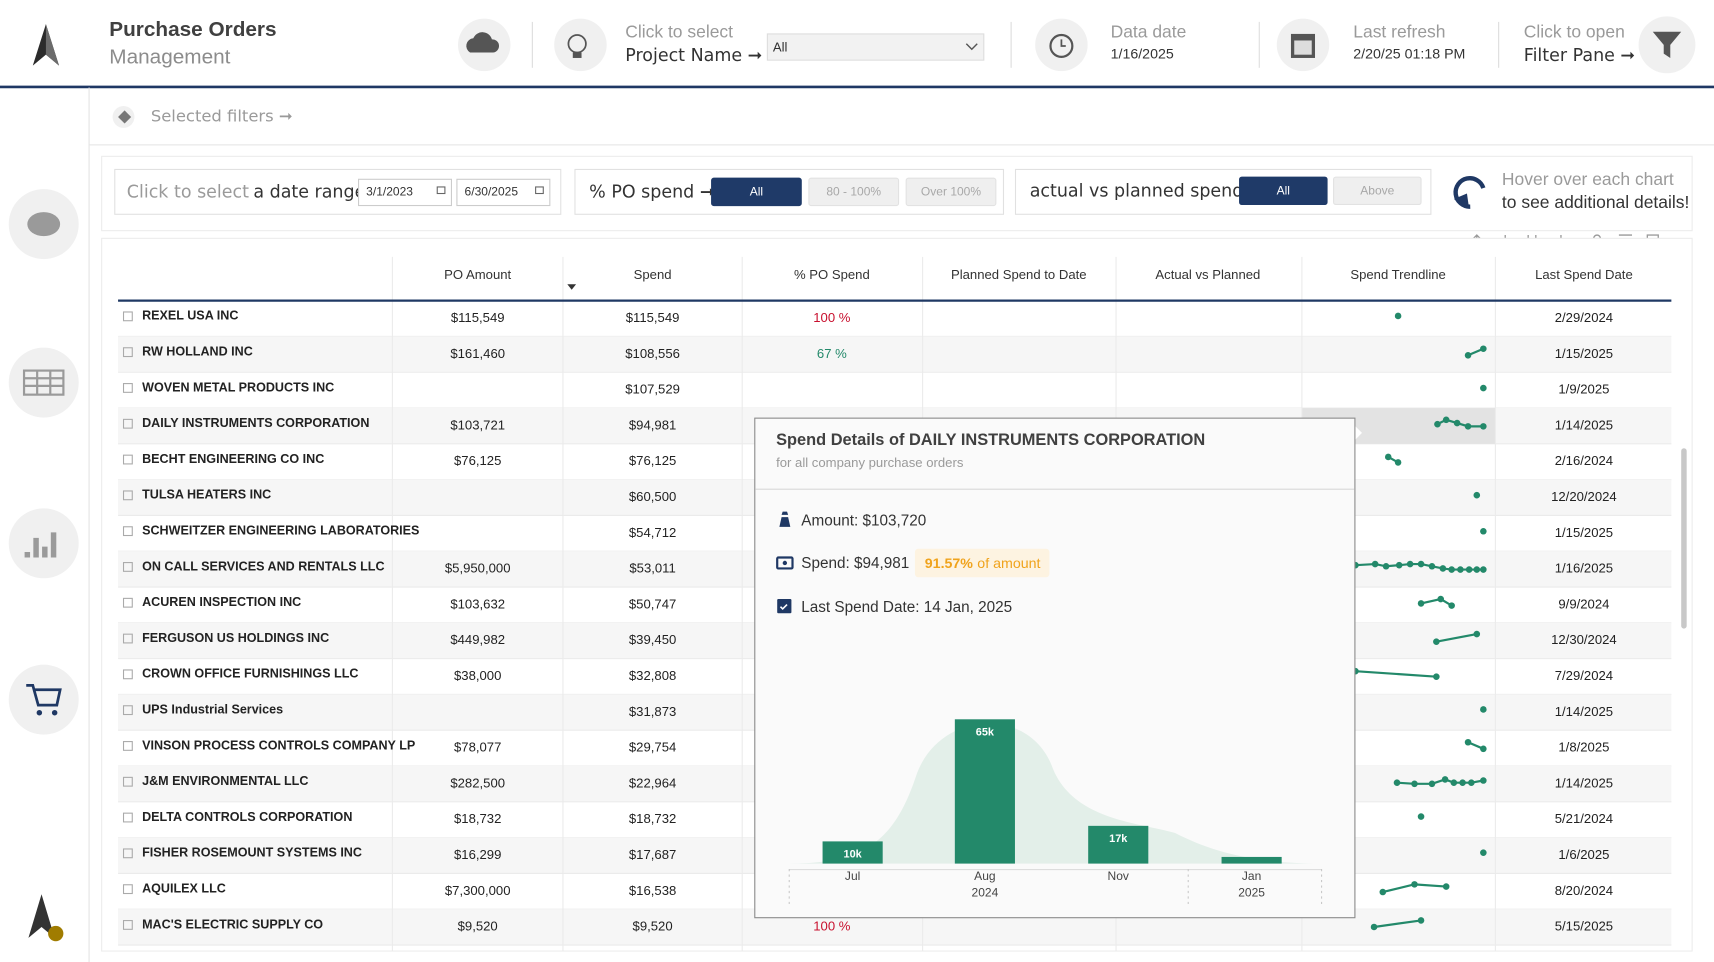  I want to click on footer-logo, so click(41, 916).